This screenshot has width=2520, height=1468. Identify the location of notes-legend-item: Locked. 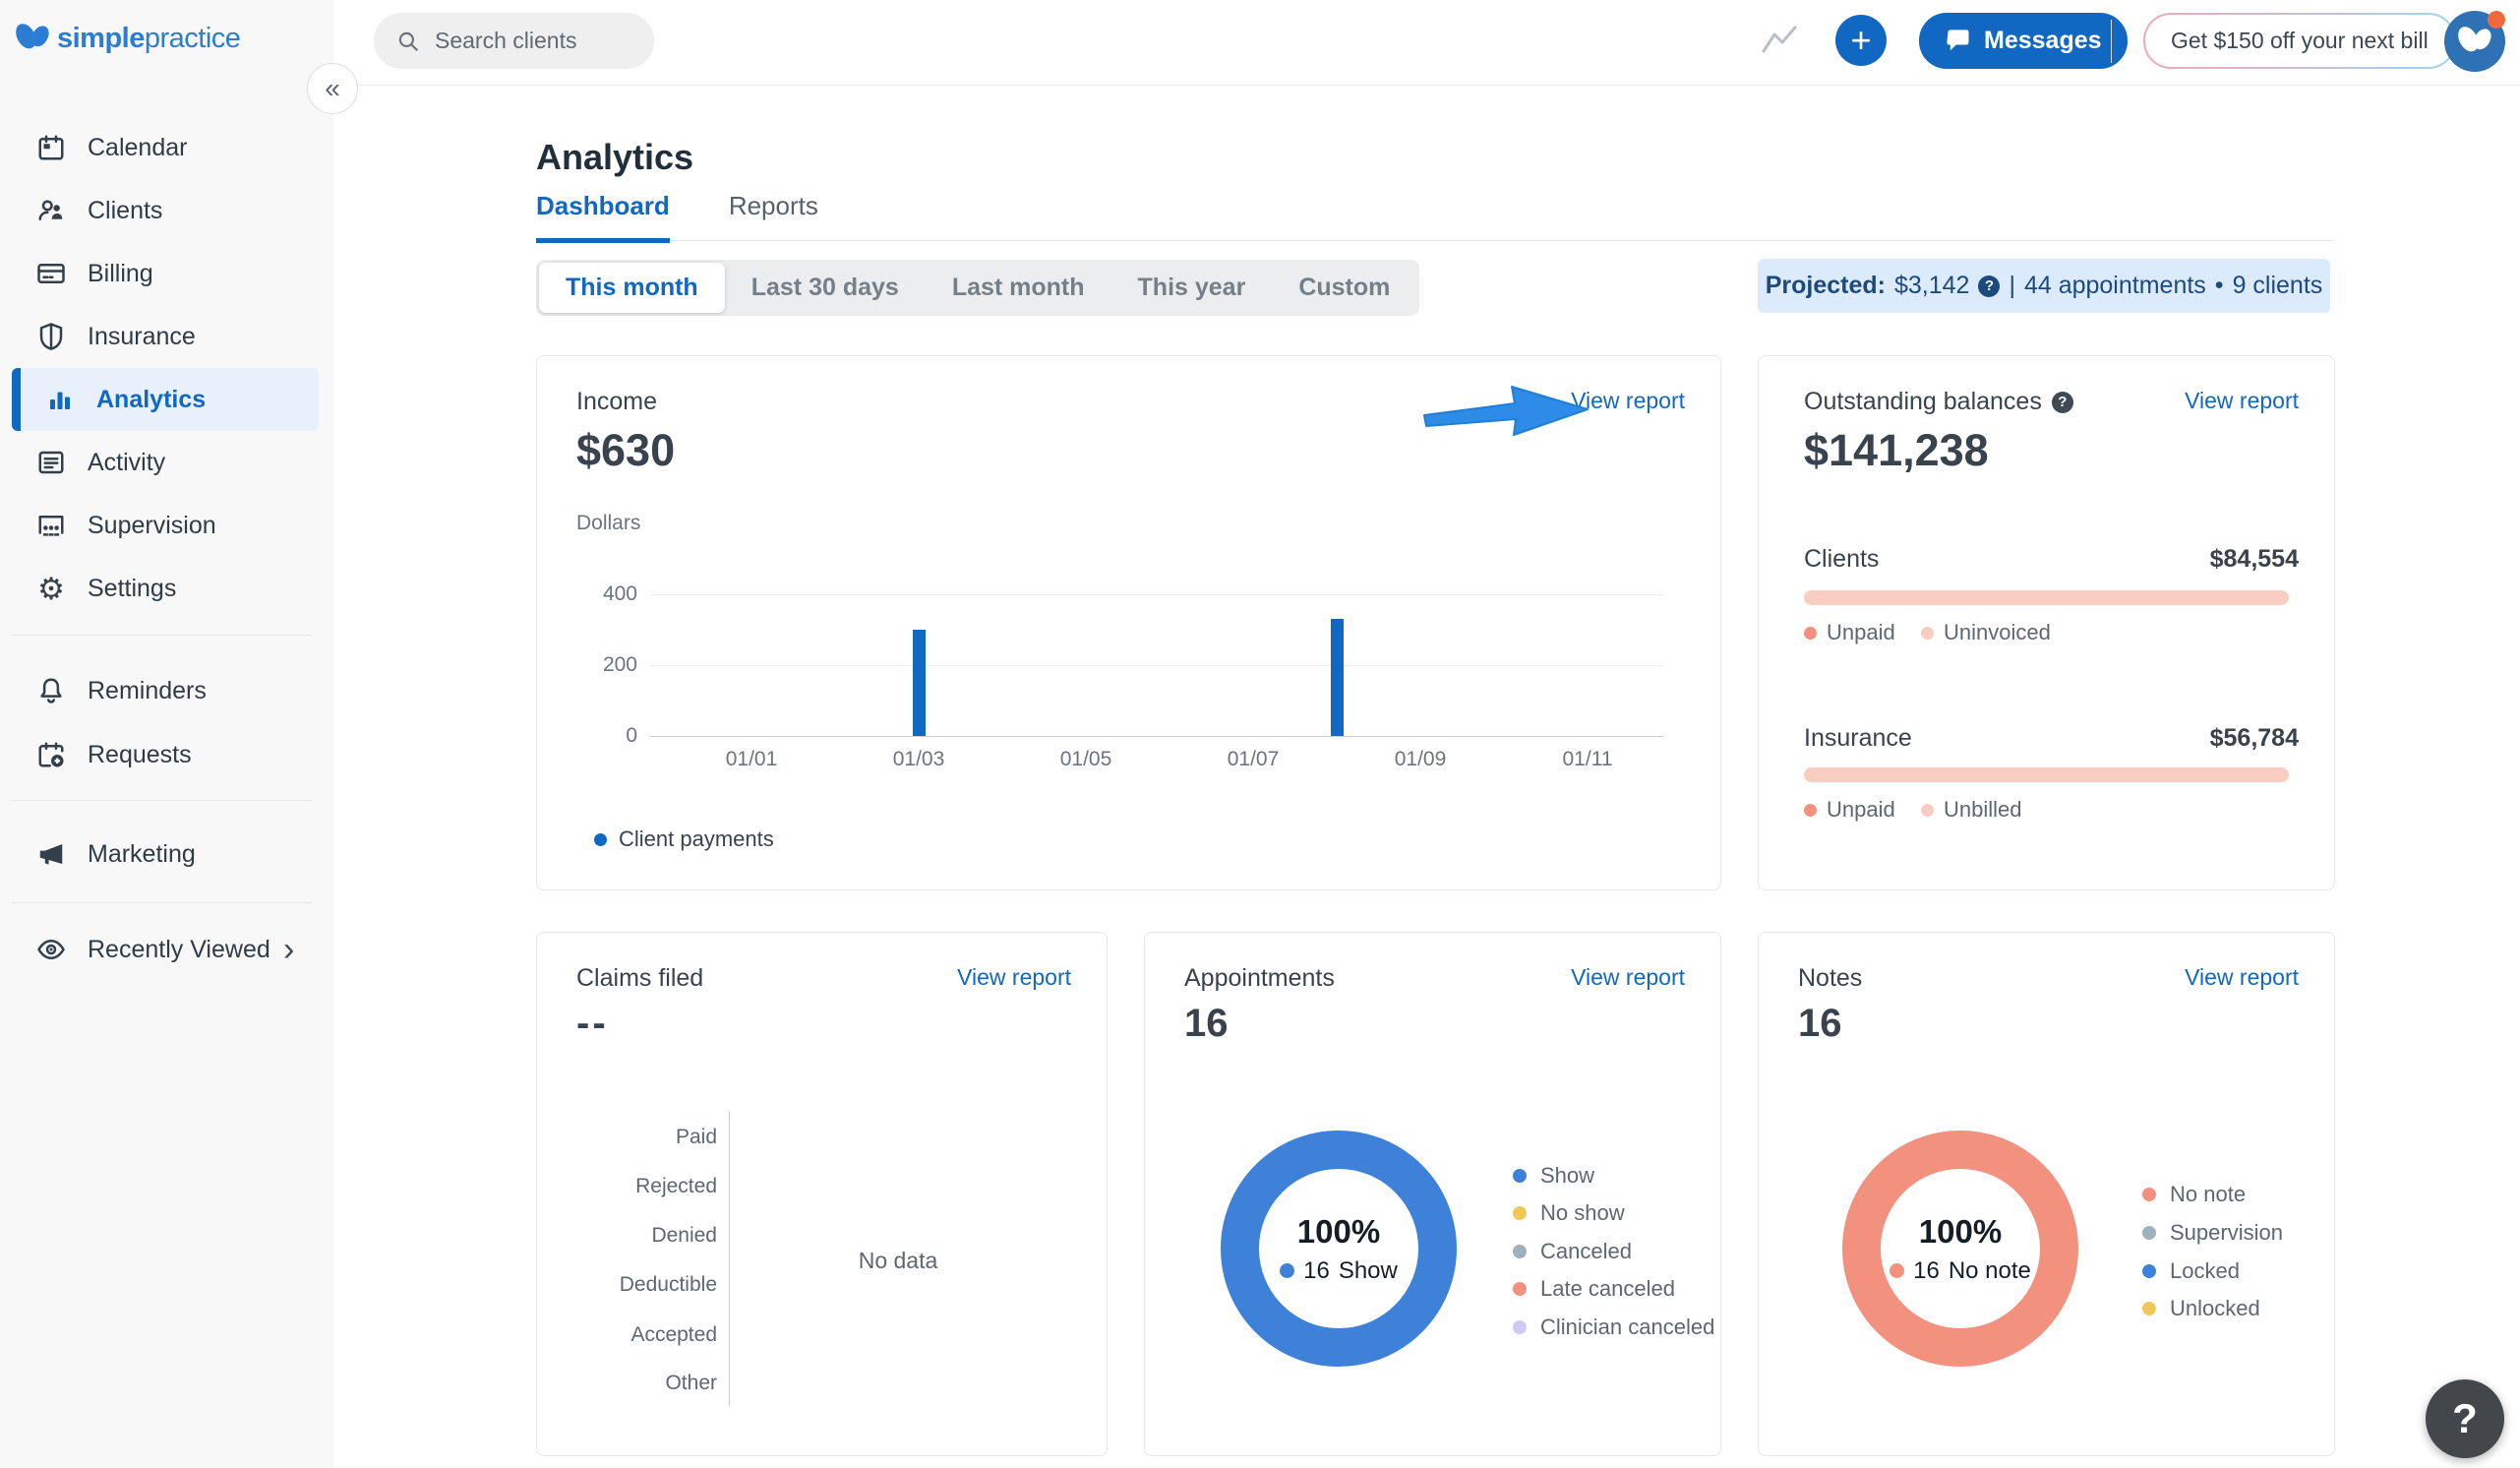
(2191, 1271).